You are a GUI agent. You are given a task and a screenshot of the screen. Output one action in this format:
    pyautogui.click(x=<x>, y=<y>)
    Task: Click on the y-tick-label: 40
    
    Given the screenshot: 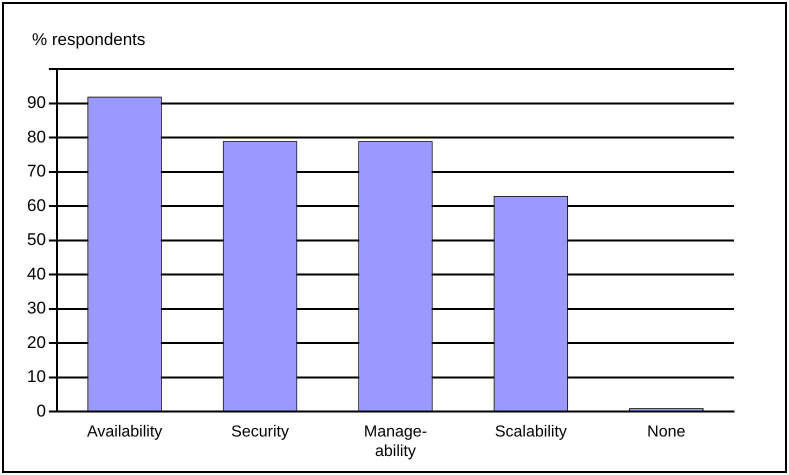 What is the action you would take?
    pyautogui.click(x=36, y=274)
    